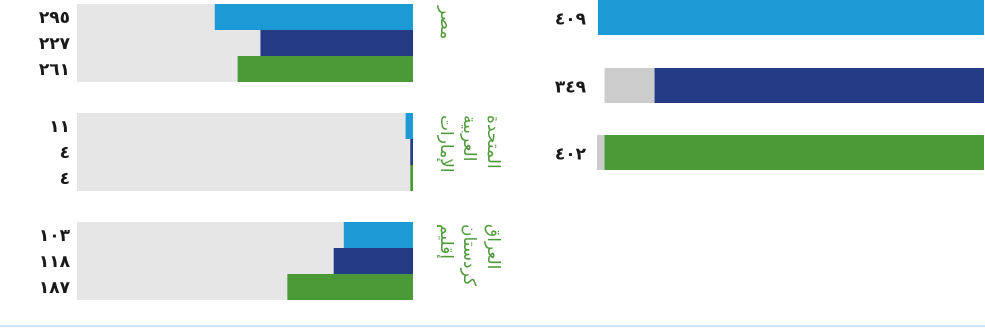  Describe the element at coordinates (446, 144) in the screenshot. I see `region-label-g1-l0: الإمارات` at that location.